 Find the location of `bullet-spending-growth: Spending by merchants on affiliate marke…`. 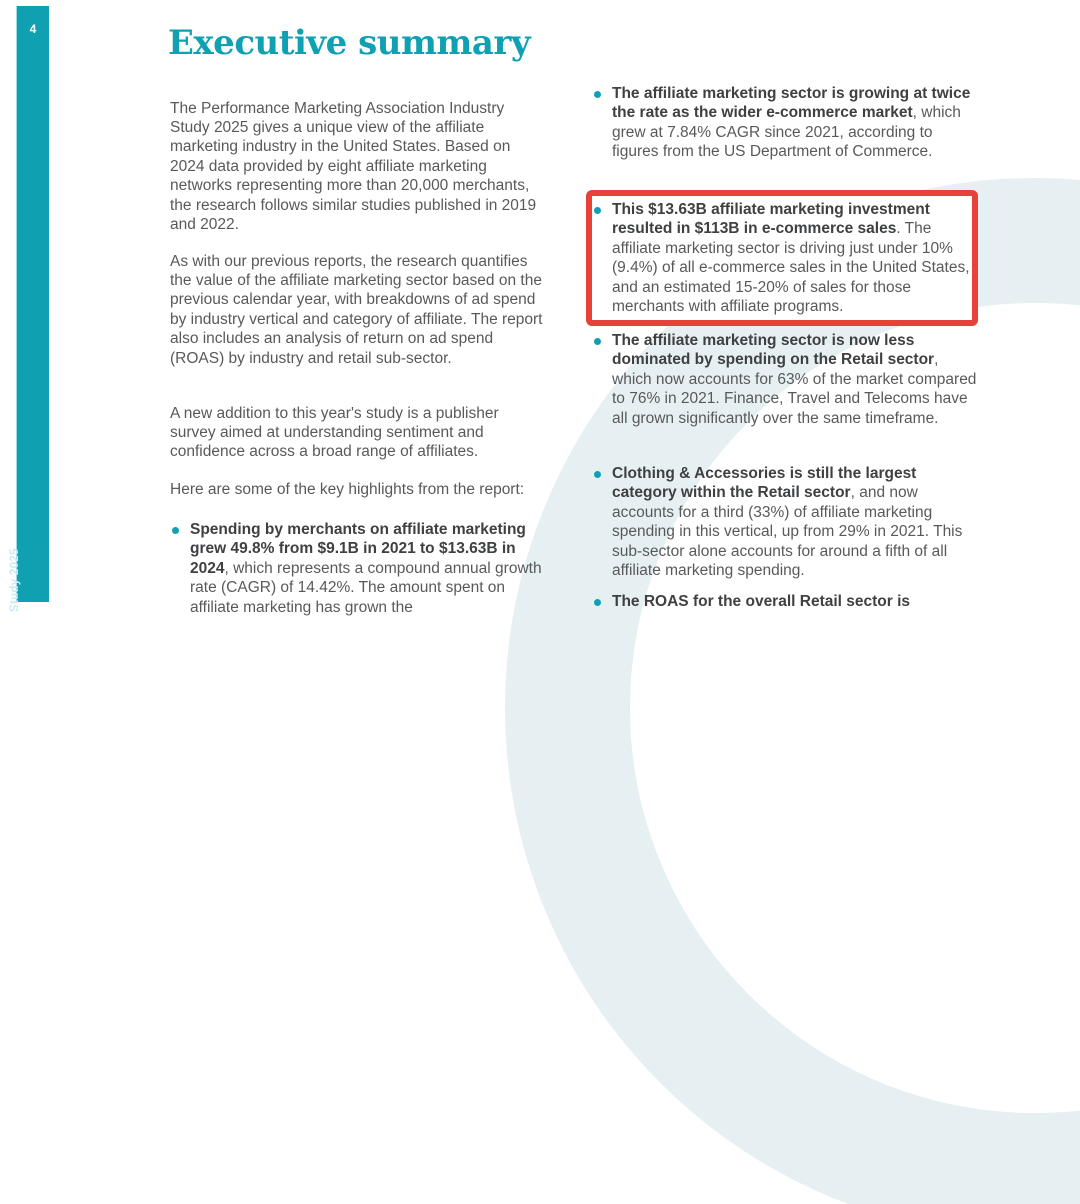

bullet-spending-growth: Spending by merchants on affiliate marke… is located at coordinates (357, 568).